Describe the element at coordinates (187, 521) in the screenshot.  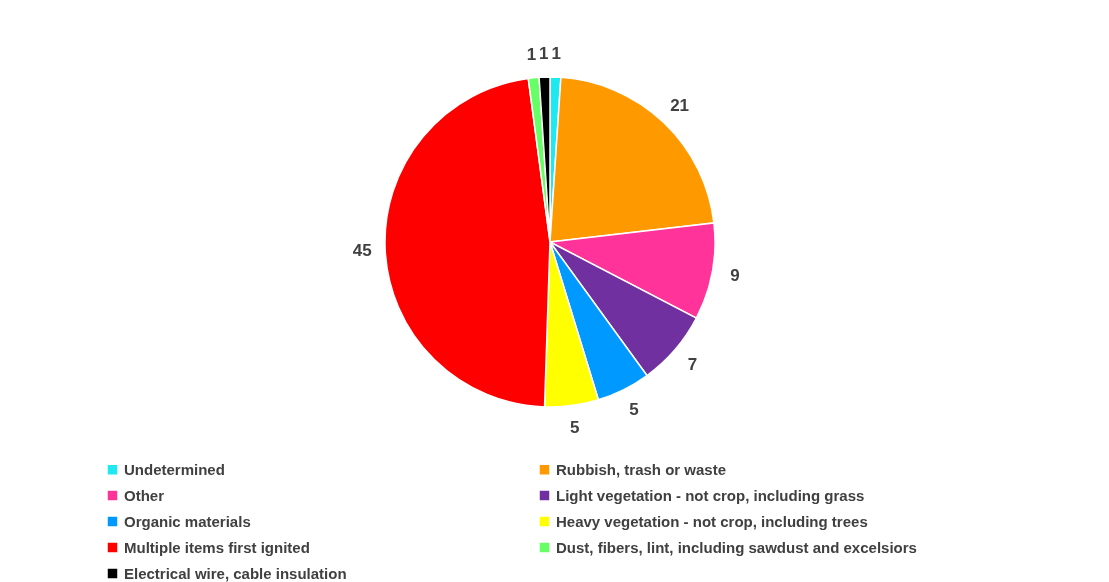
I see `legend-label: Organic materials` at that location.